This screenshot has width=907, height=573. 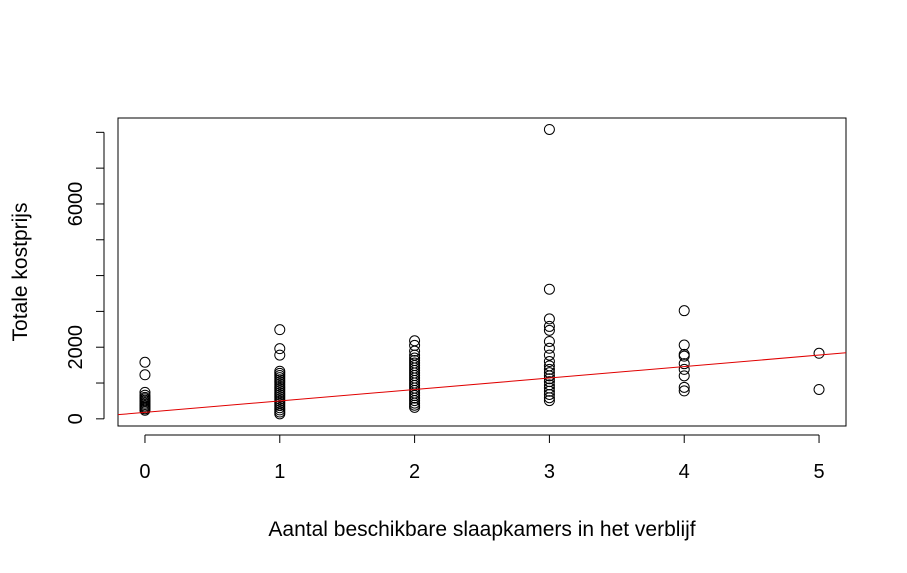 I want to click on regression-line, so click(x=482, y=384).